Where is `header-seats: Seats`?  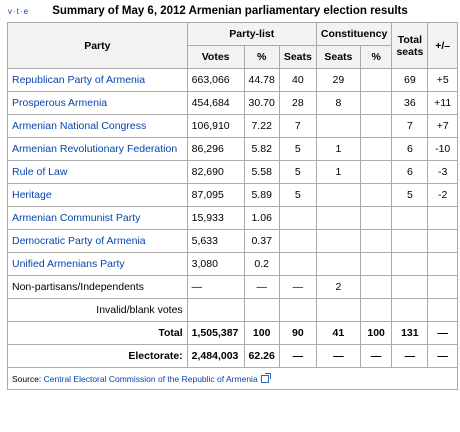 header-seats: Seats is located at coordinates (297, 57).